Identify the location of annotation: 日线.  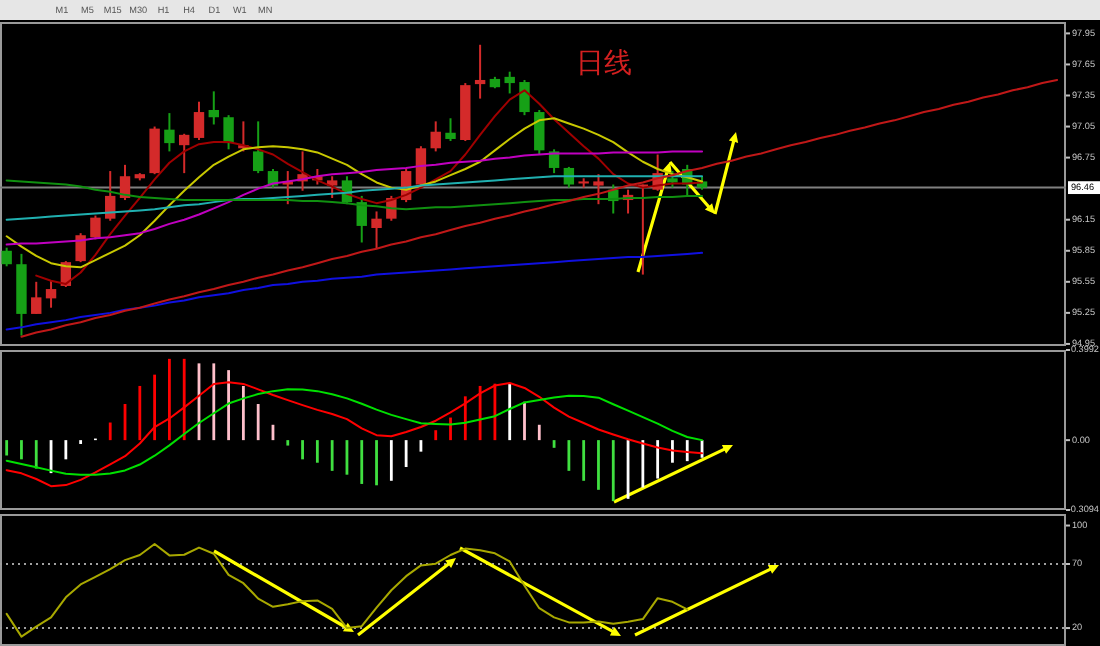
(604, 64).